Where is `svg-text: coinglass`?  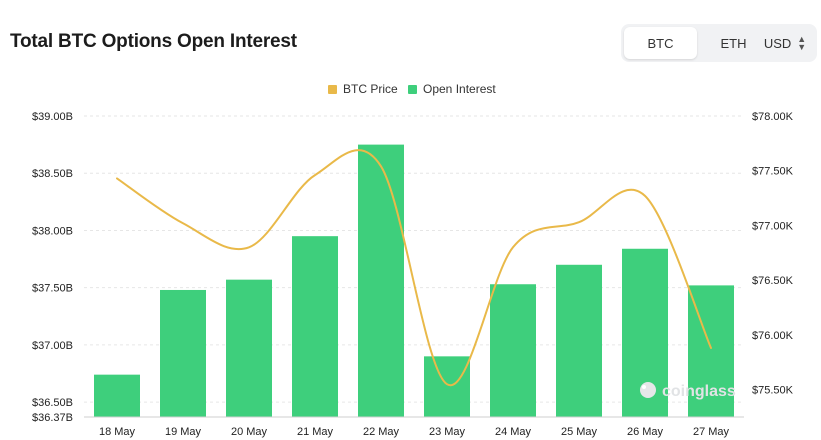 svg-text: coinglass is located at coordinates (699, 391).